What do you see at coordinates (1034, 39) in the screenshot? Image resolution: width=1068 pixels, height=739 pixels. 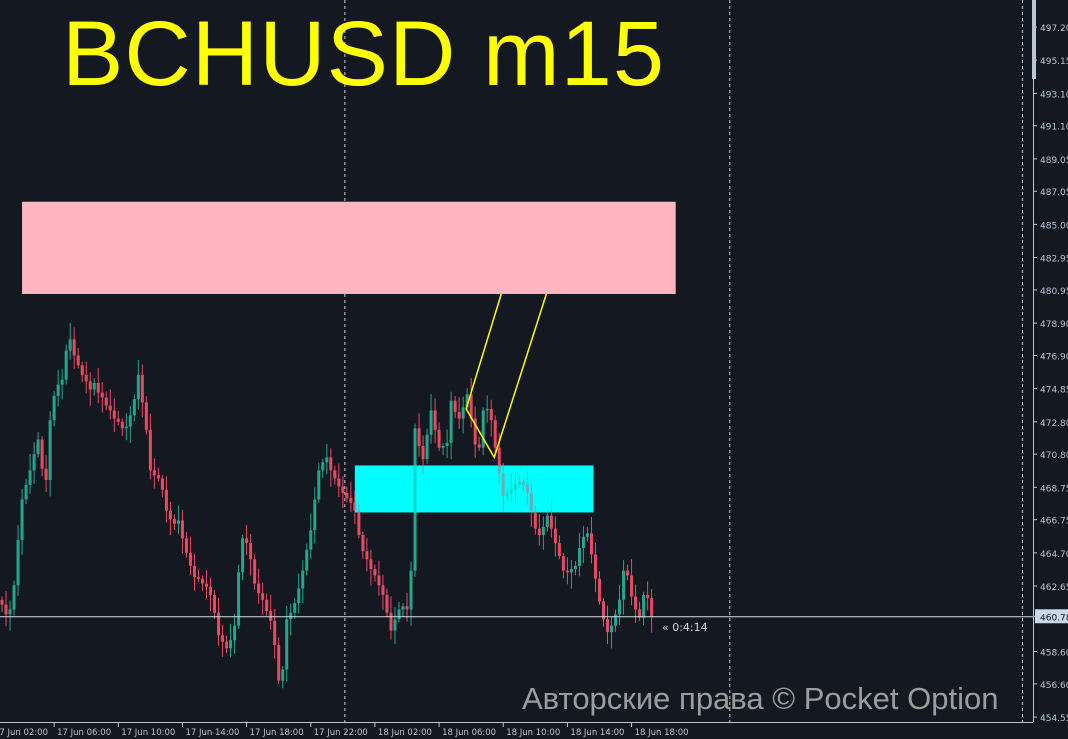 I see `price-axis-scrollbar` at bounding box center [1034, 39].